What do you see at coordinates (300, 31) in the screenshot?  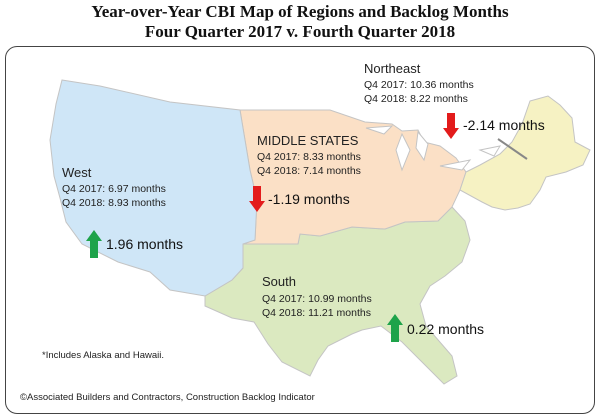 I see `map-subtitle: Four Quarter 2017 v. Fourth Quarter 2018` at bounding box center [300, 31].